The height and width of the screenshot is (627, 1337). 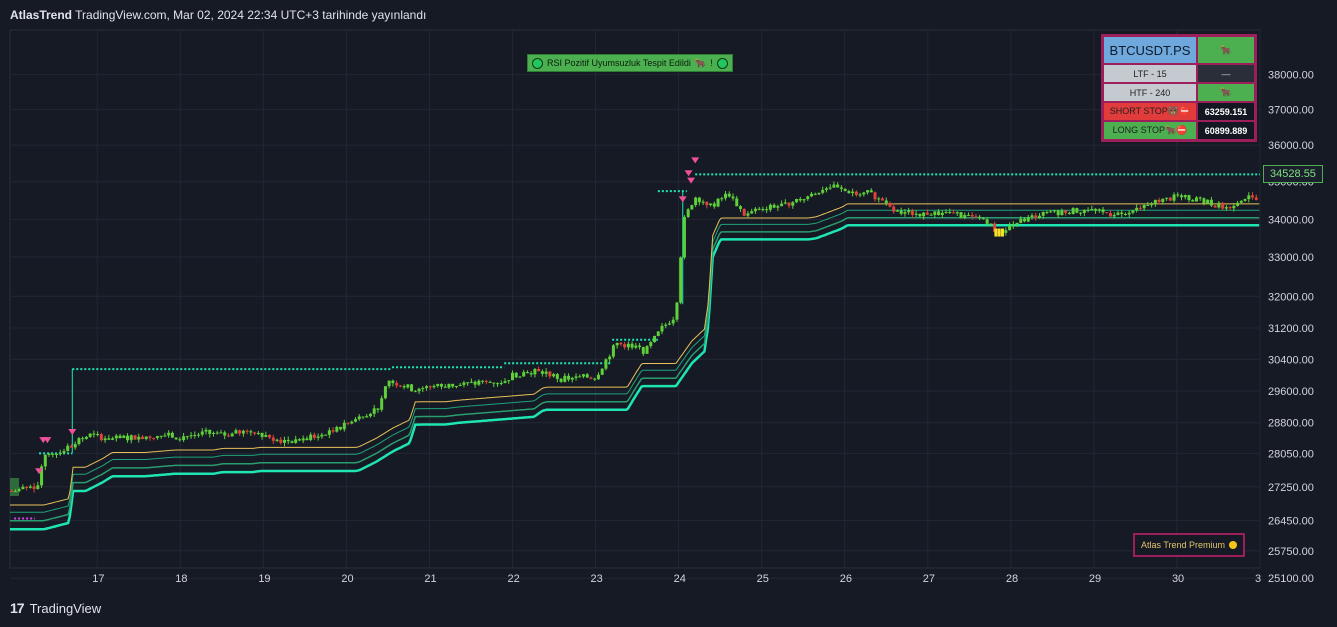 What do you see at coordinates (688, 173) in the screenshot?
I see `sell-signal-triangle` at bounding box center [688, 173].